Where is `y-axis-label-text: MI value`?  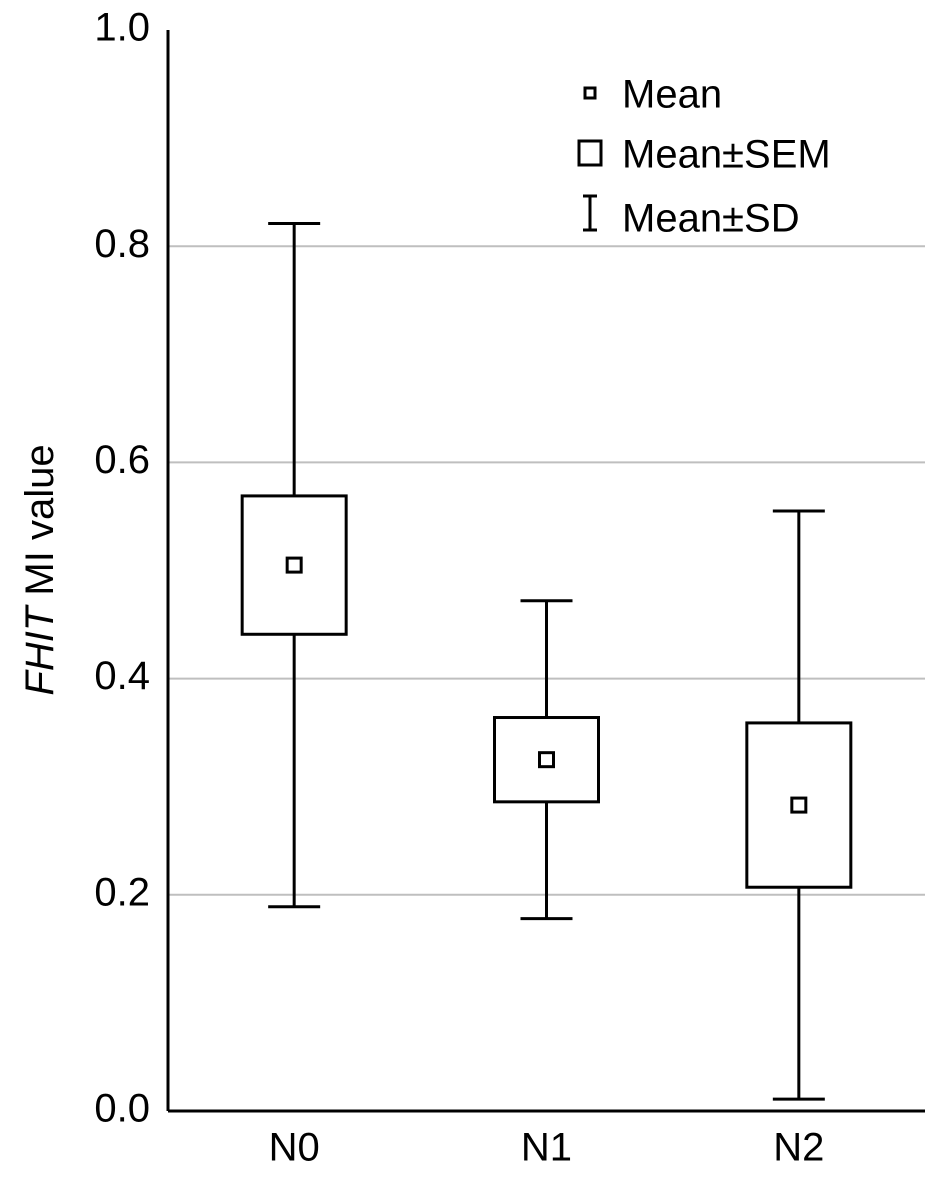 y-axis-label-text: MI value is located at coordinates (40, 519).